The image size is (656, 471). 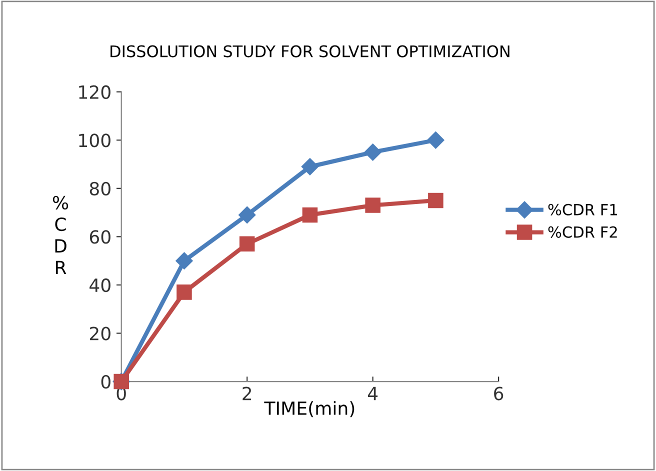 I want to click on x-tick-label: 4, so click(x=373, y=393).